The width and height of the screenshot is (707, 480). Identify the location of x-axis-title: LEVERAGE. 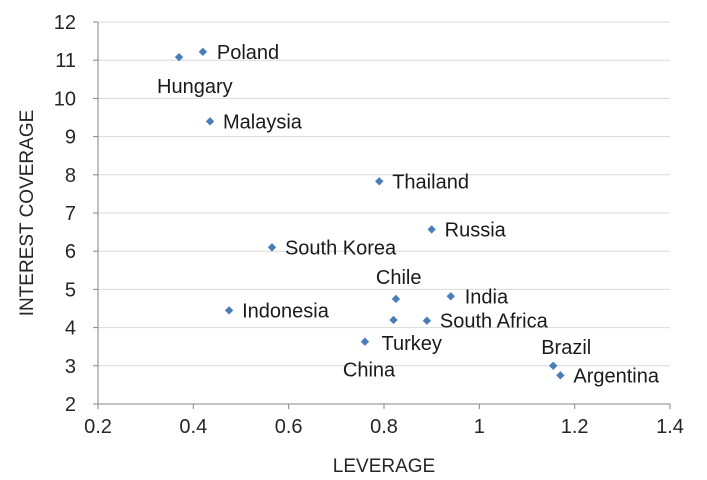
(384, 466).